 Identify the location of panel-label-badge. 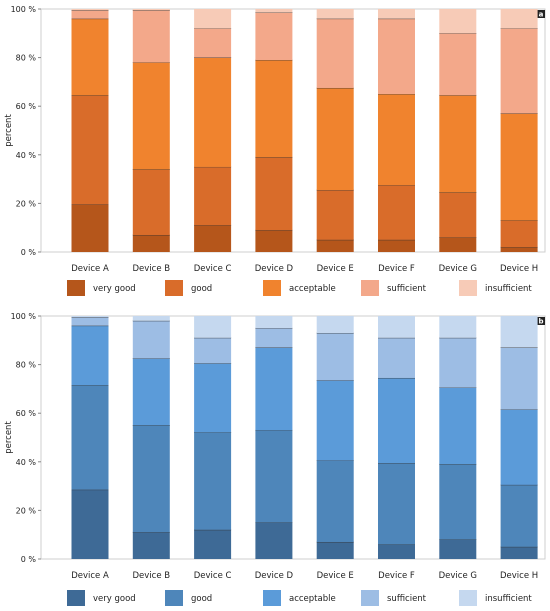
(541, 14).